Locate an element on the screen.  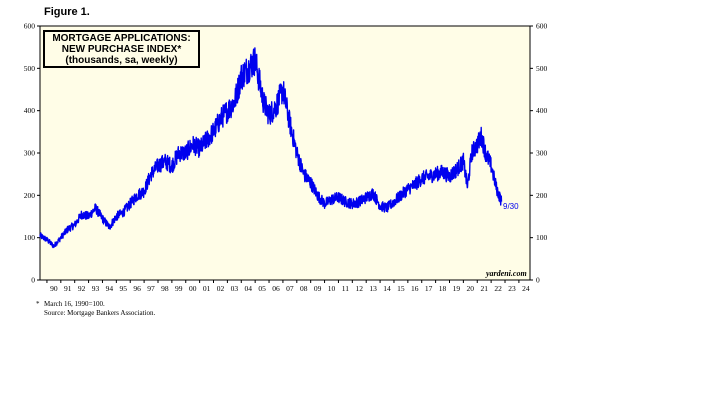
x-tick-label: 09 is located at coordinates (318, 288).